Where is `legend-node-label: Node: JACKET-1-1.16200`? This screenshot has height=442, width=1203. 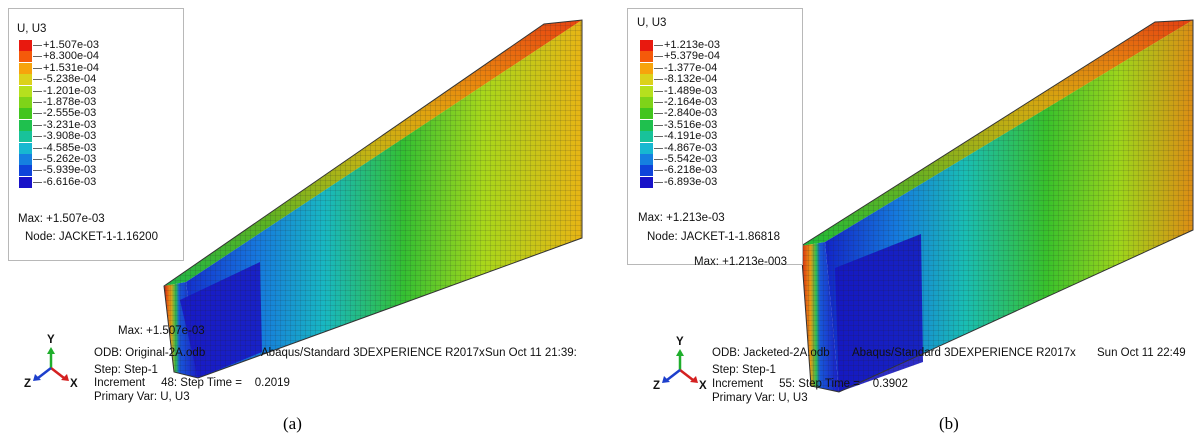
legend-node-label: Node: JACKET-1-1.16200 is located at coordinates (91, 237).